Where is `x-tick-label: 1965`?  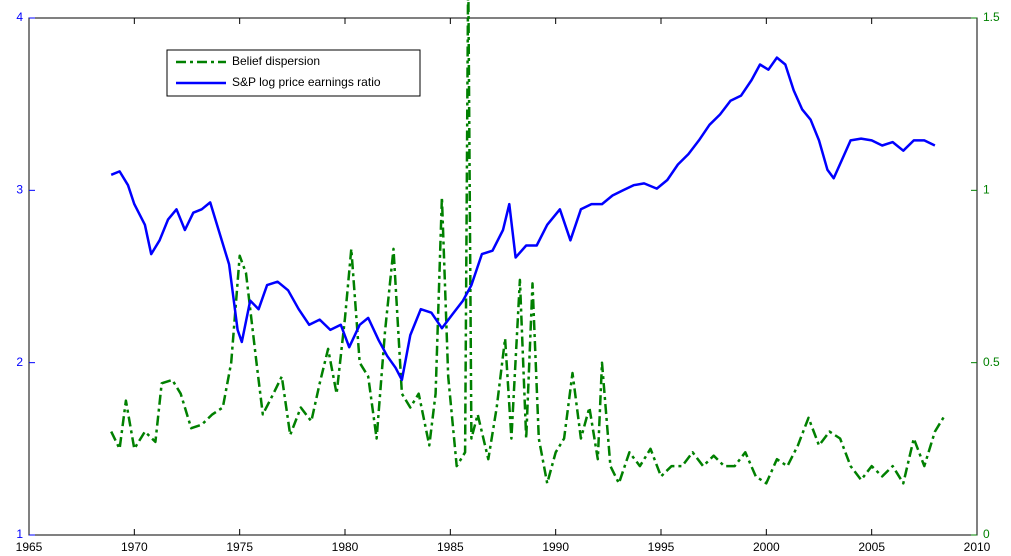
x-tick-label: 1965 is located at coordinates (29, 547).